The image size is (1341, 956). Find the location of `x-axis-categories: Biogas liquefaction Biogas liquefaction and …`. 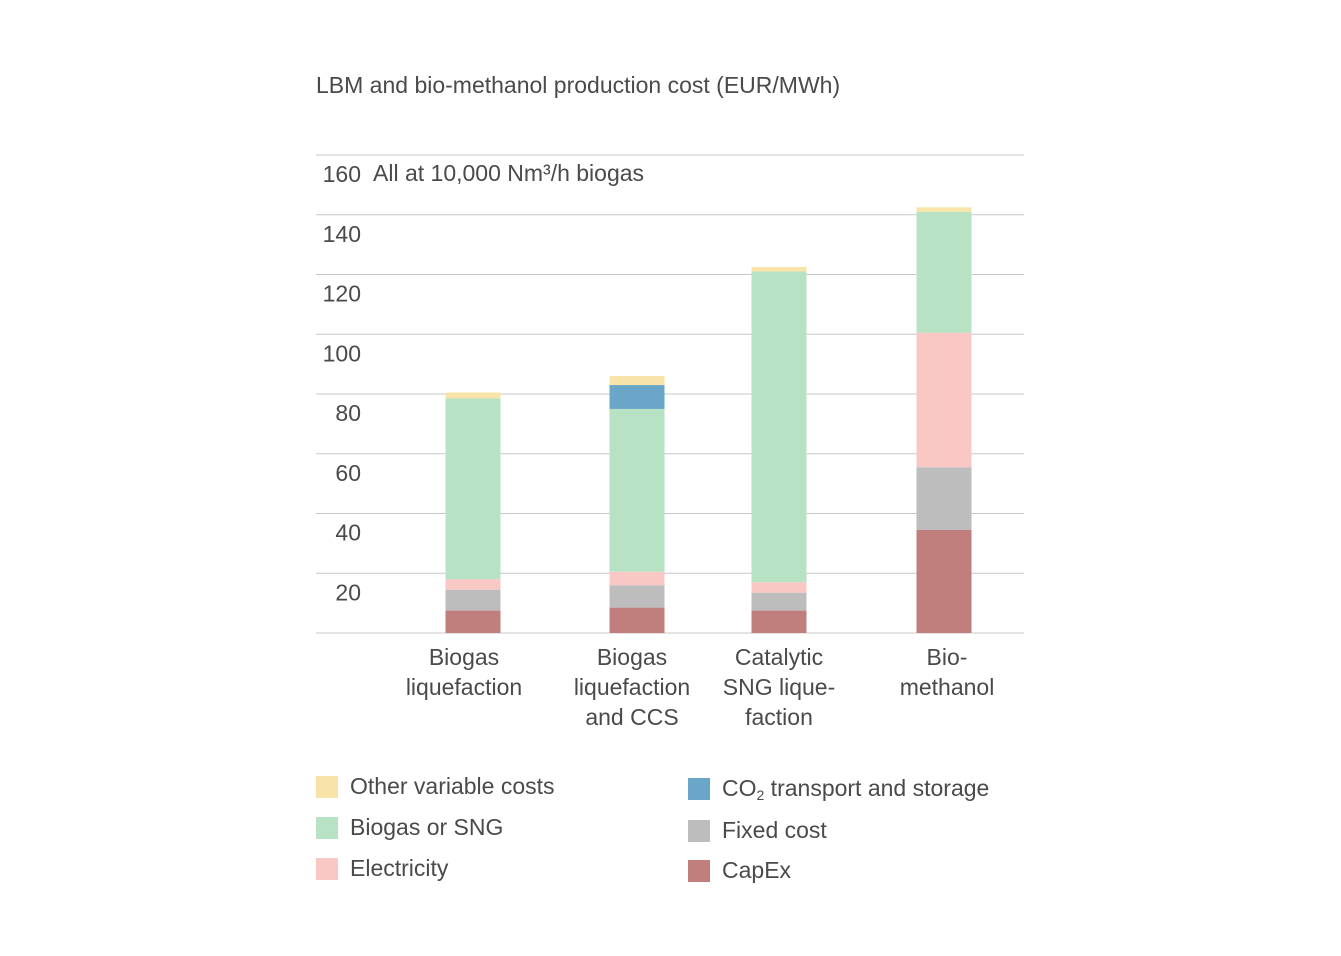

x-axis-categories: Biogas liquefaction Biogas liquefaction and … is located at coordinates (700, 687).